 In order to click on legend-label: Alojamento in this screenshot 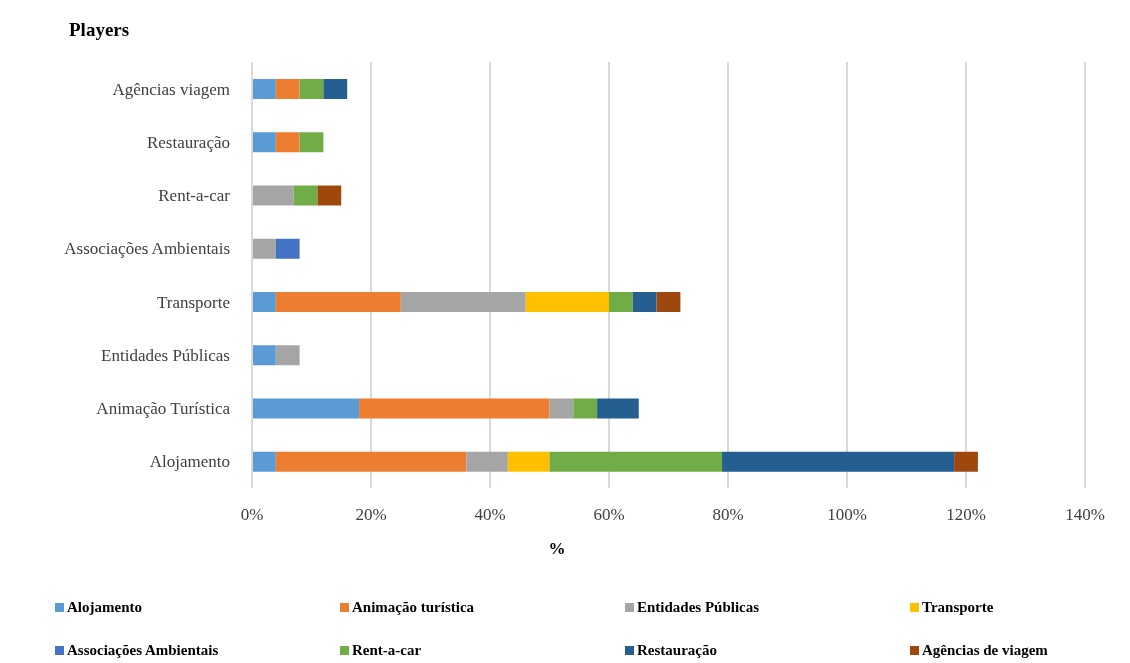, I will do `click(104, 607)`.